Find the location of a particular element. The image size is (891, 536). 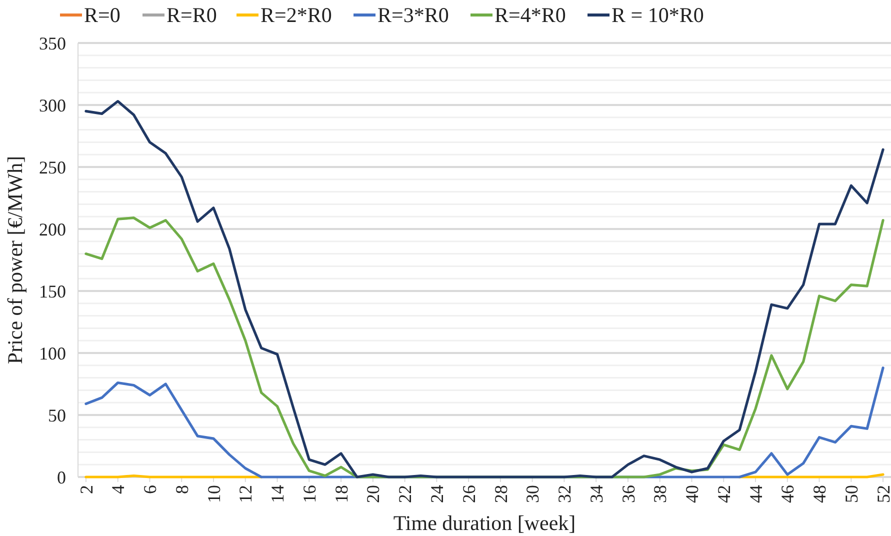

x-tick-label: 32 is located at coordinates (564, 494).